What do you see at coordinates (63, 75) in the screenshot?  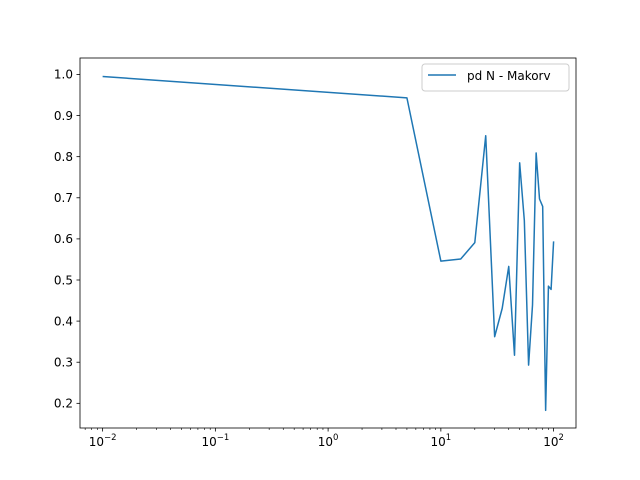 I see `y-tick-label-8: 1.0` at bounding box center [63, 75].